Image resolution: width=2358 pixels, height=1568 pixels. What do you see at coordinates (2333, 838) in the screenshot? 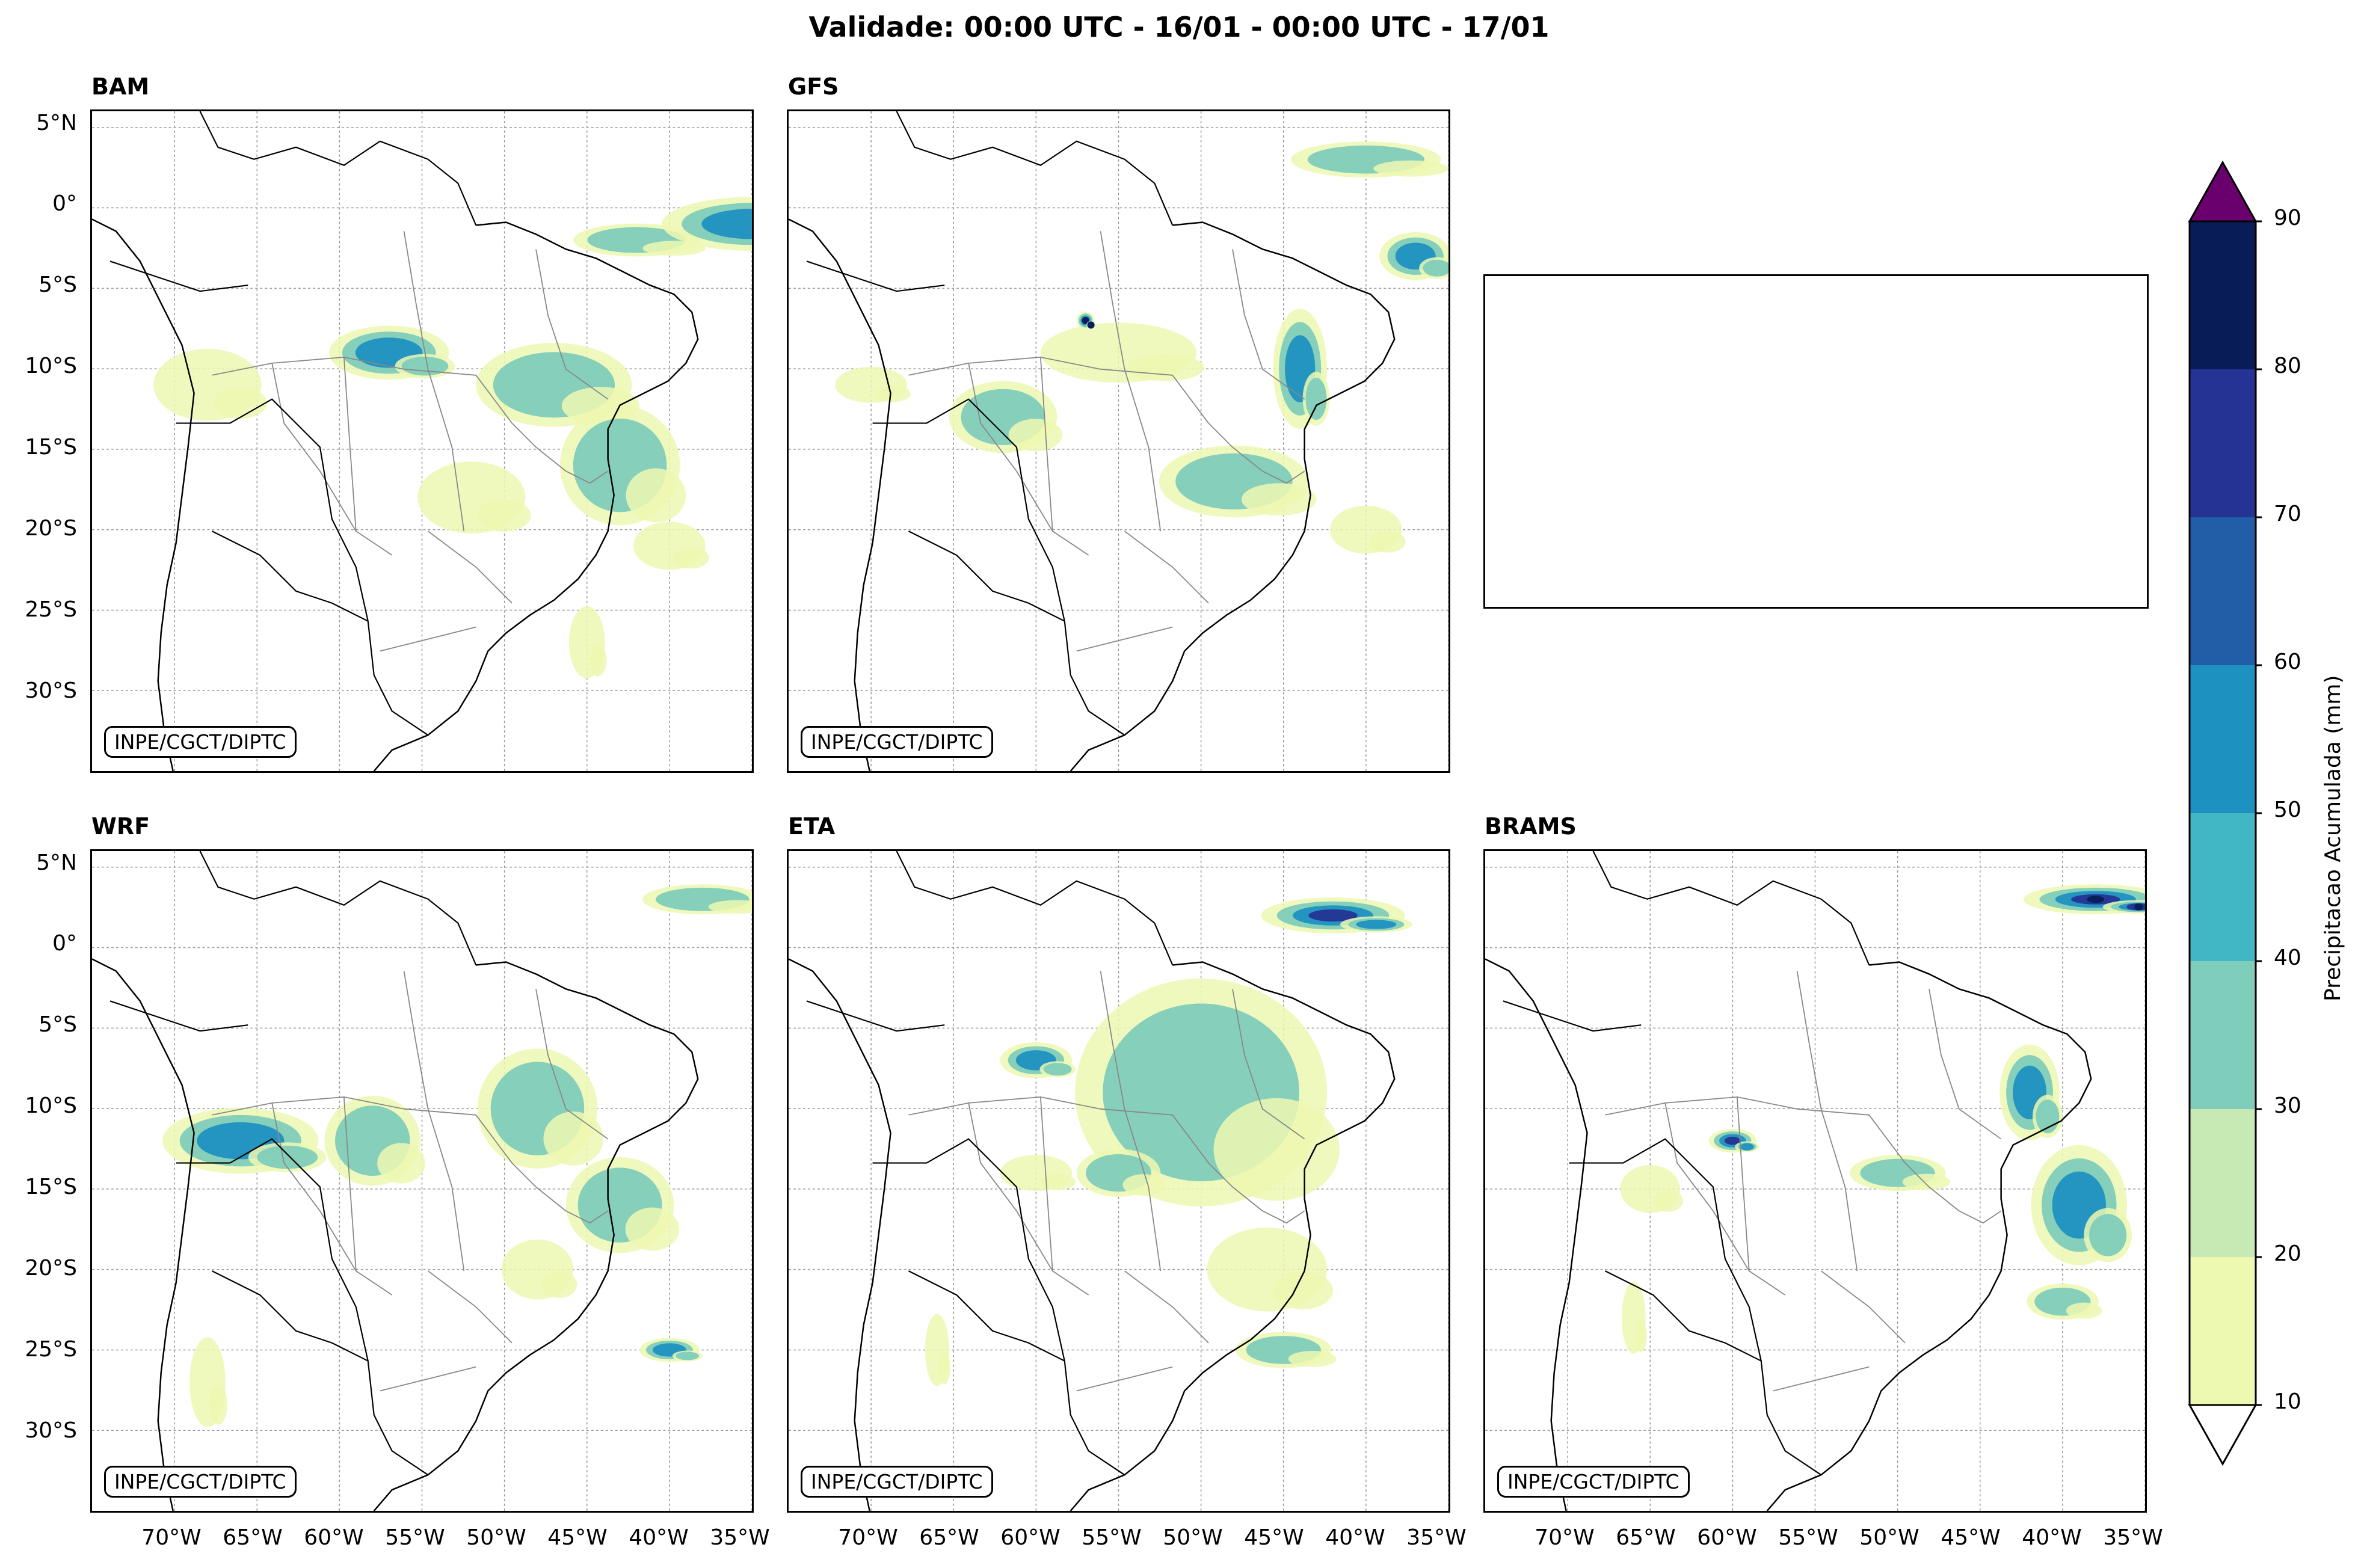
I see `colorbar-label: Precipitacao Acumulada (mm)` at bounding box center [2333, 838].